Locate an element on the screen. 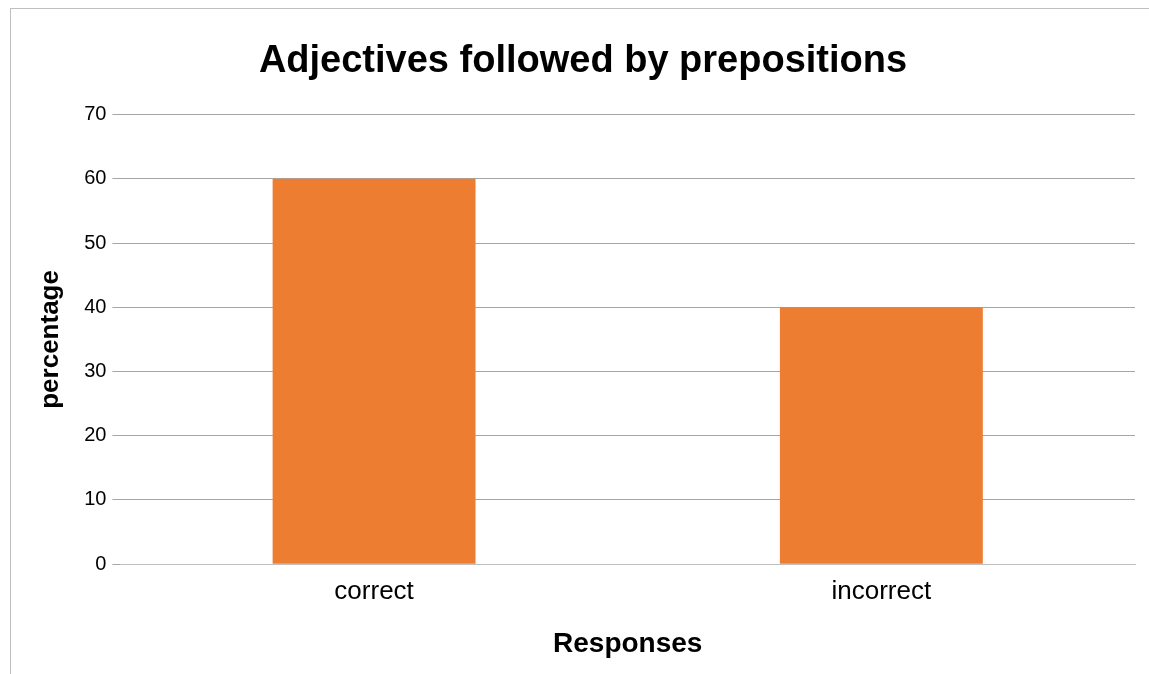  y-tick-label: 10 is located at coordinates (95, 498).